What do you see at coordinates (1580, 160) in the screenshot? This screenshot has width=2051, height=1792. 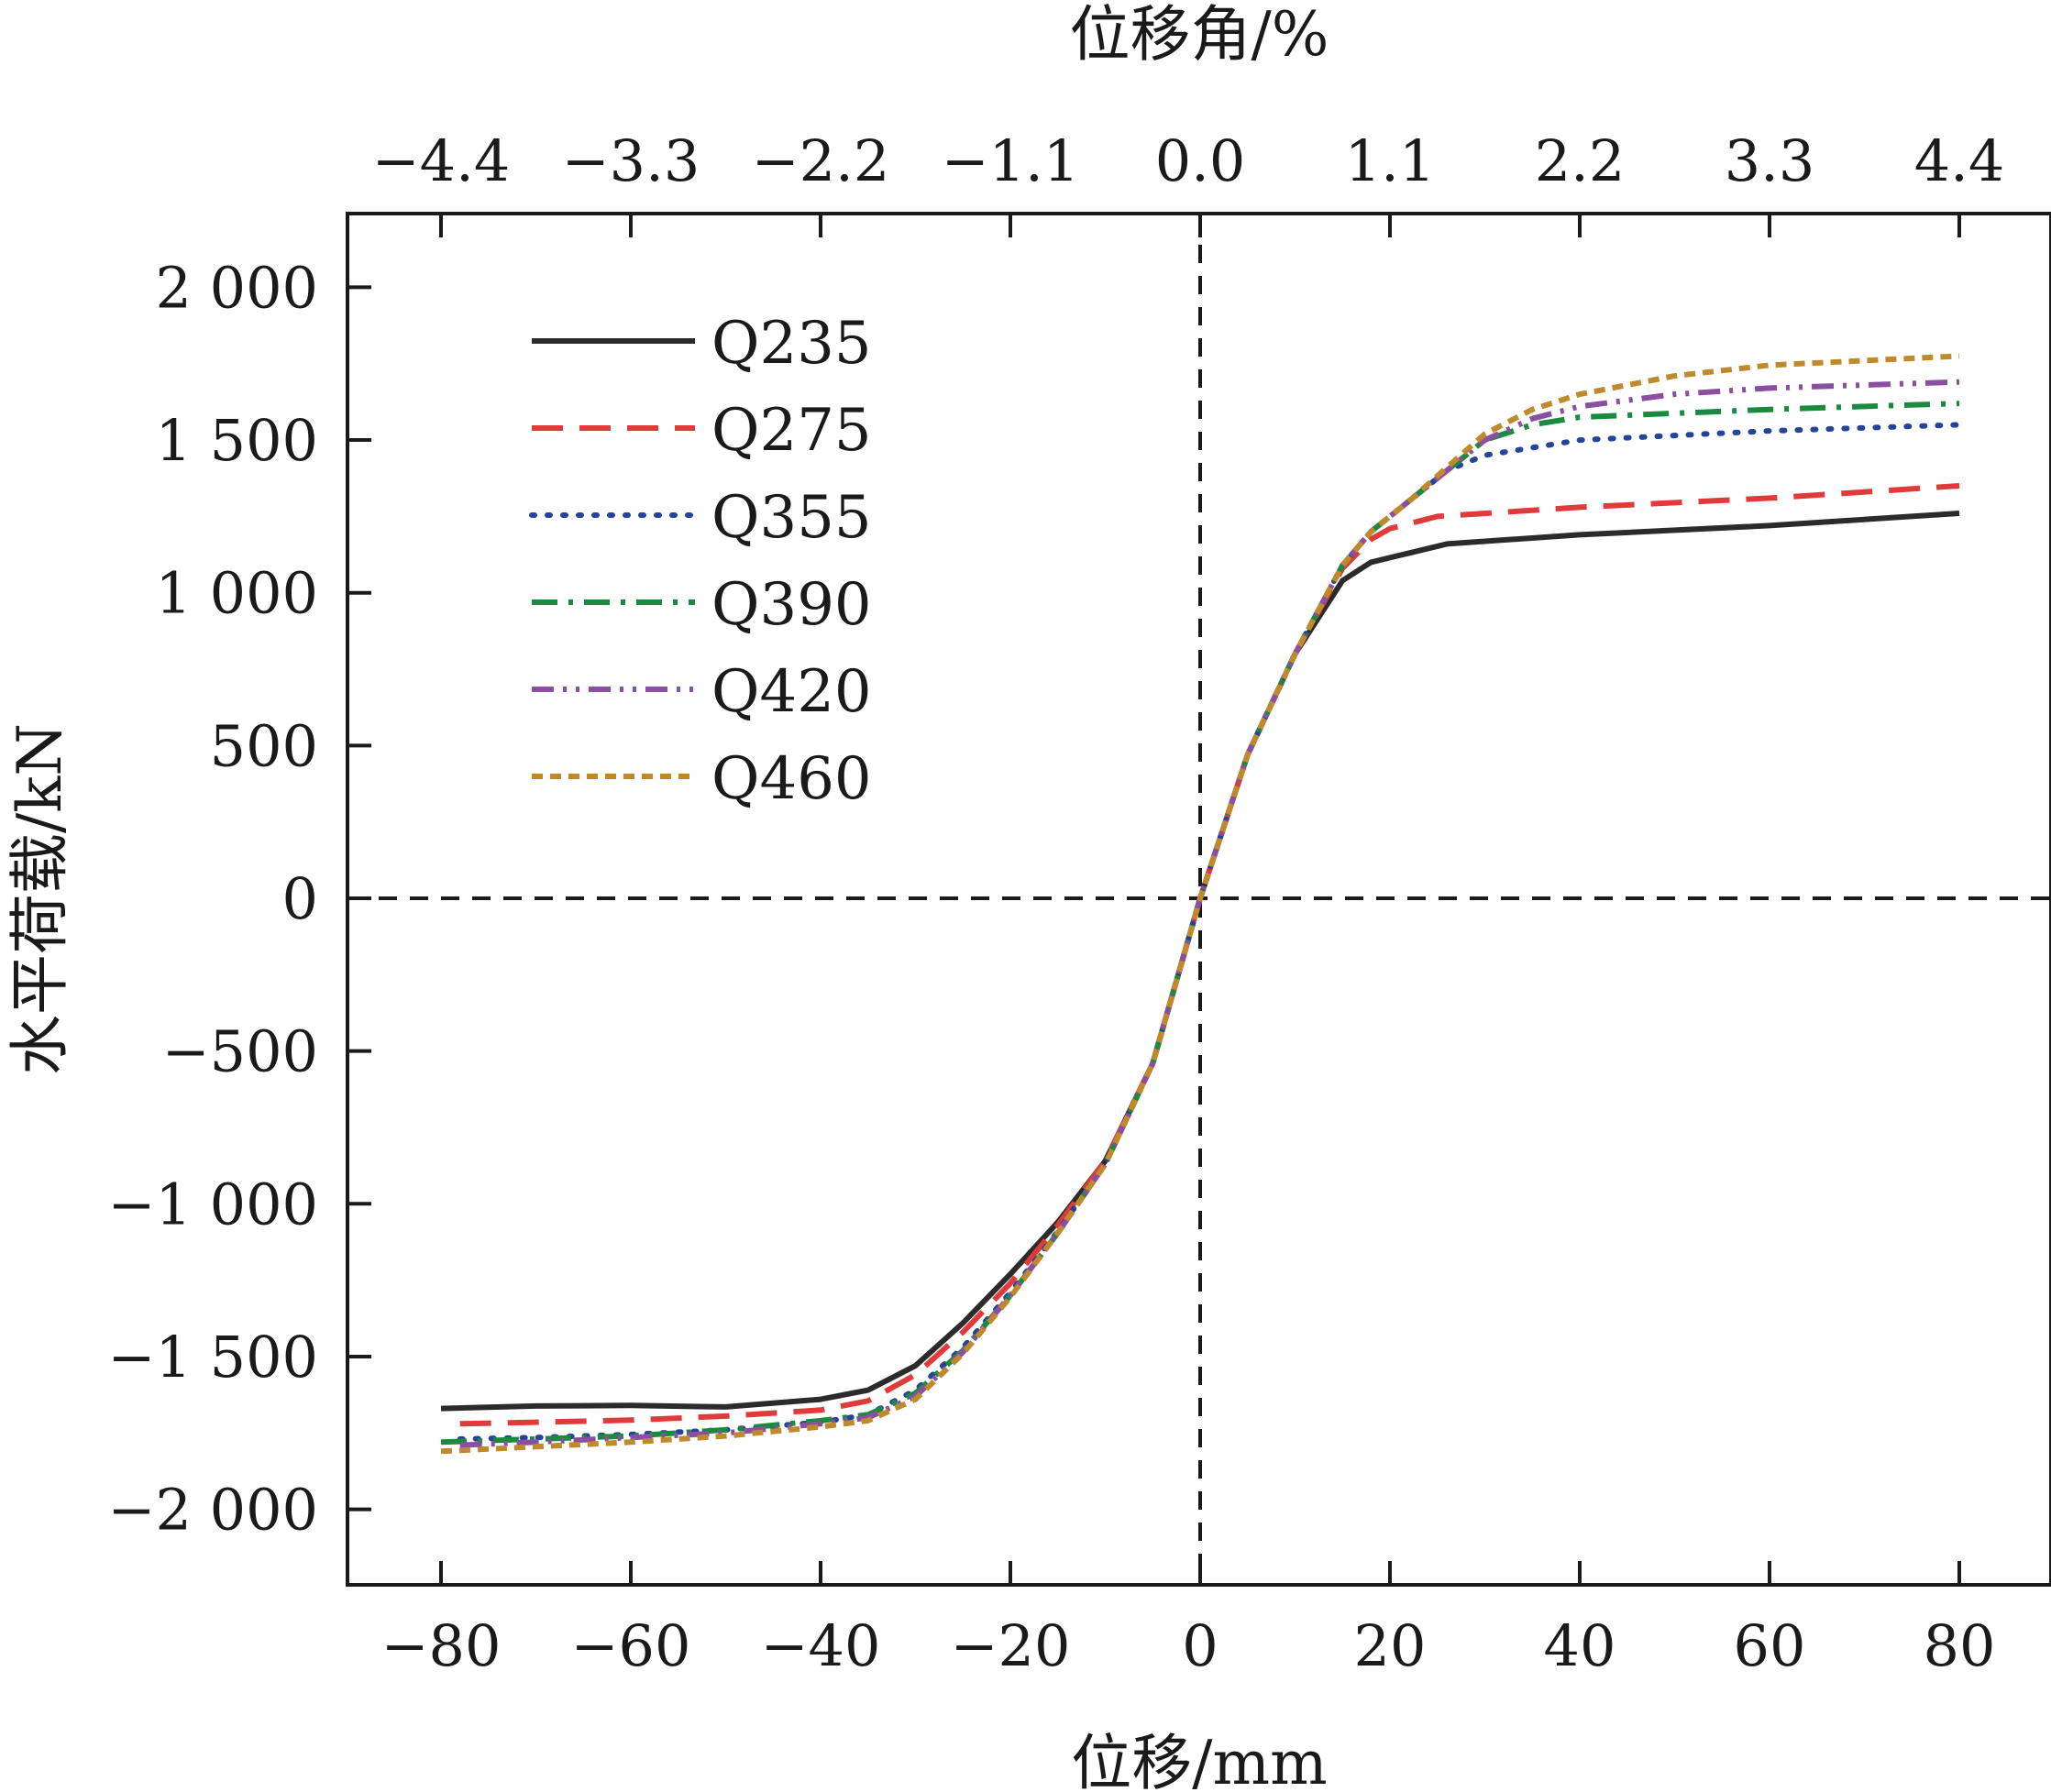 I see `x2-tick-label: 2.2` at bounding box center [1580, 160].